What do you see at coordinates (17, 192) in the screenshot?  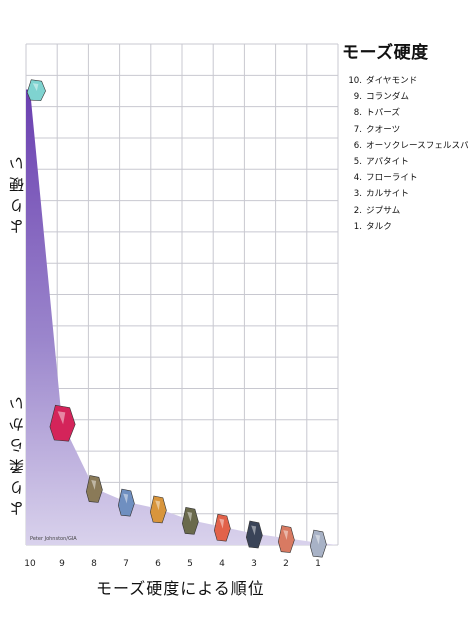 I see `y-label-harder: より硬い` at bounding box center [17, 192].